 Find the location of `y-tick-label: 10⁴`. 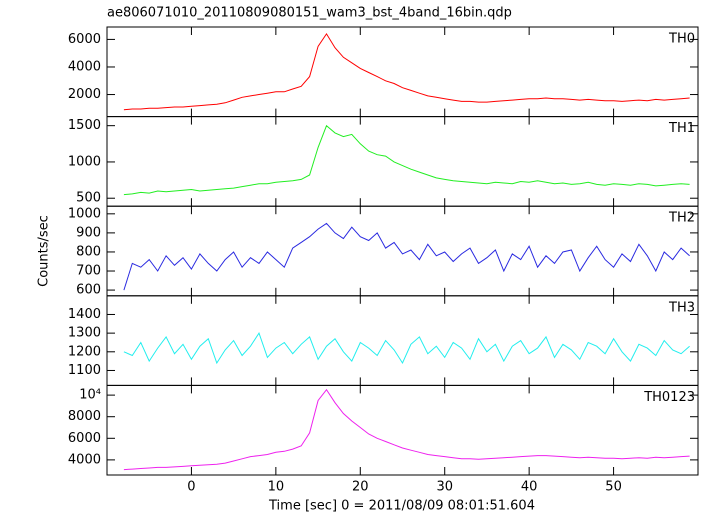

y-tick-label: 10⁴ is located at coordinates (90, 395).